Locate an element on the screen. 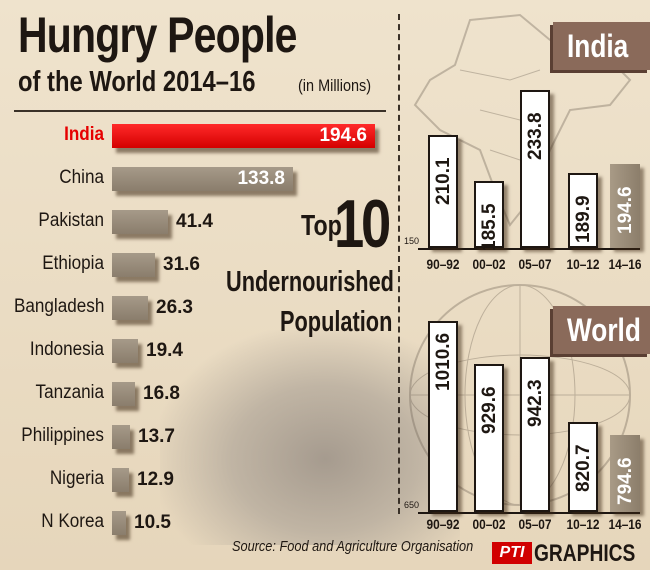 The image size is (650, 570). bar-value: 13.7 is located at coordinates (156, 436).